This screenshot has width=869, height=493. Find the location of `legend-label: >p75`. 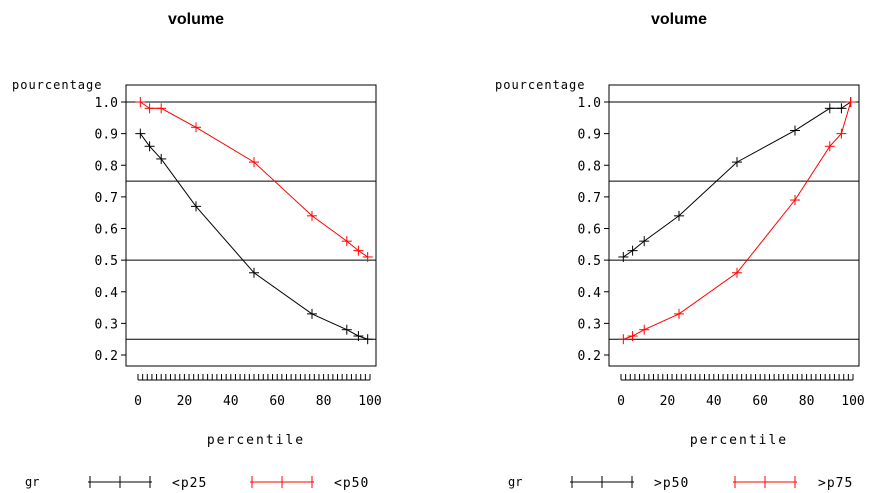

legend-label: >p75 is located at coordinates (835, 483).